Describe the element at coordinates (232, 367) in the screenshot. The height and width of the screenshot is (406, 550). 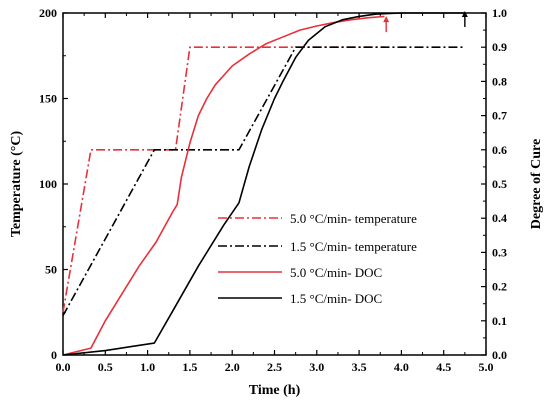
I see `x-tick-label: 2.0` at that location.